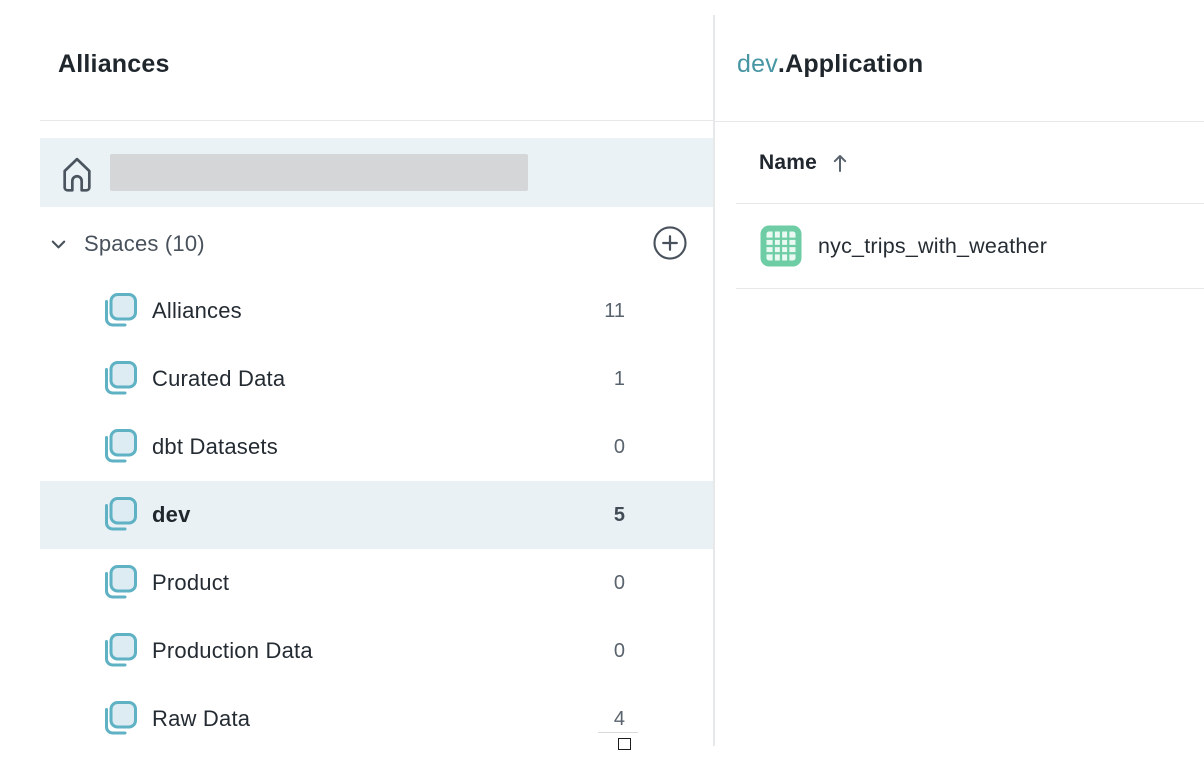 This screenshot has width=1204, height=770. Describe the element at coordinates (619, 378) in the screenshot. I see `space-count-badge: 1` at that location.